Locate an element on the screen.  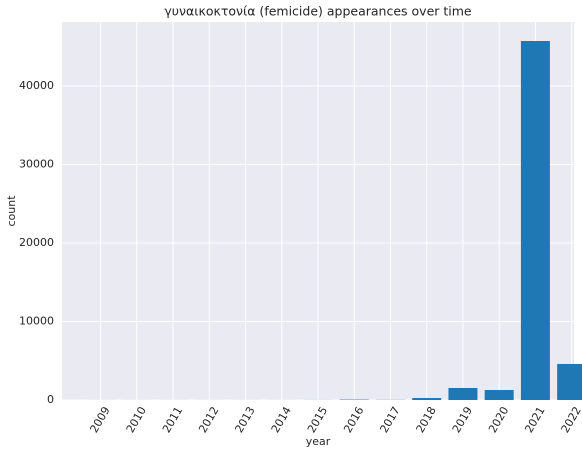
x-tick-label: 2015 is located at coordinates (317, 419).